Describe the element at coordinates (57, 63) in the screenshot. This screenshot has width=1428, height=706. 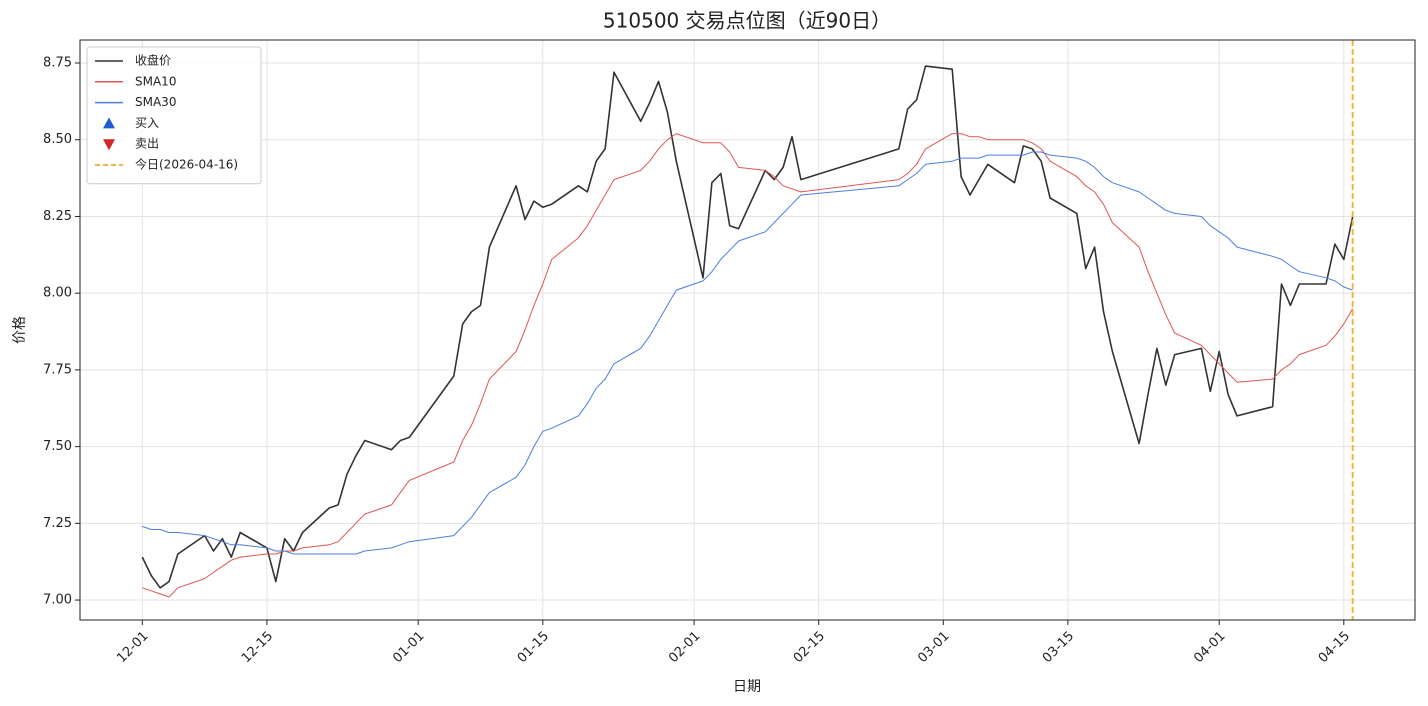
I see `y-tick-label: 8.75` at that location.